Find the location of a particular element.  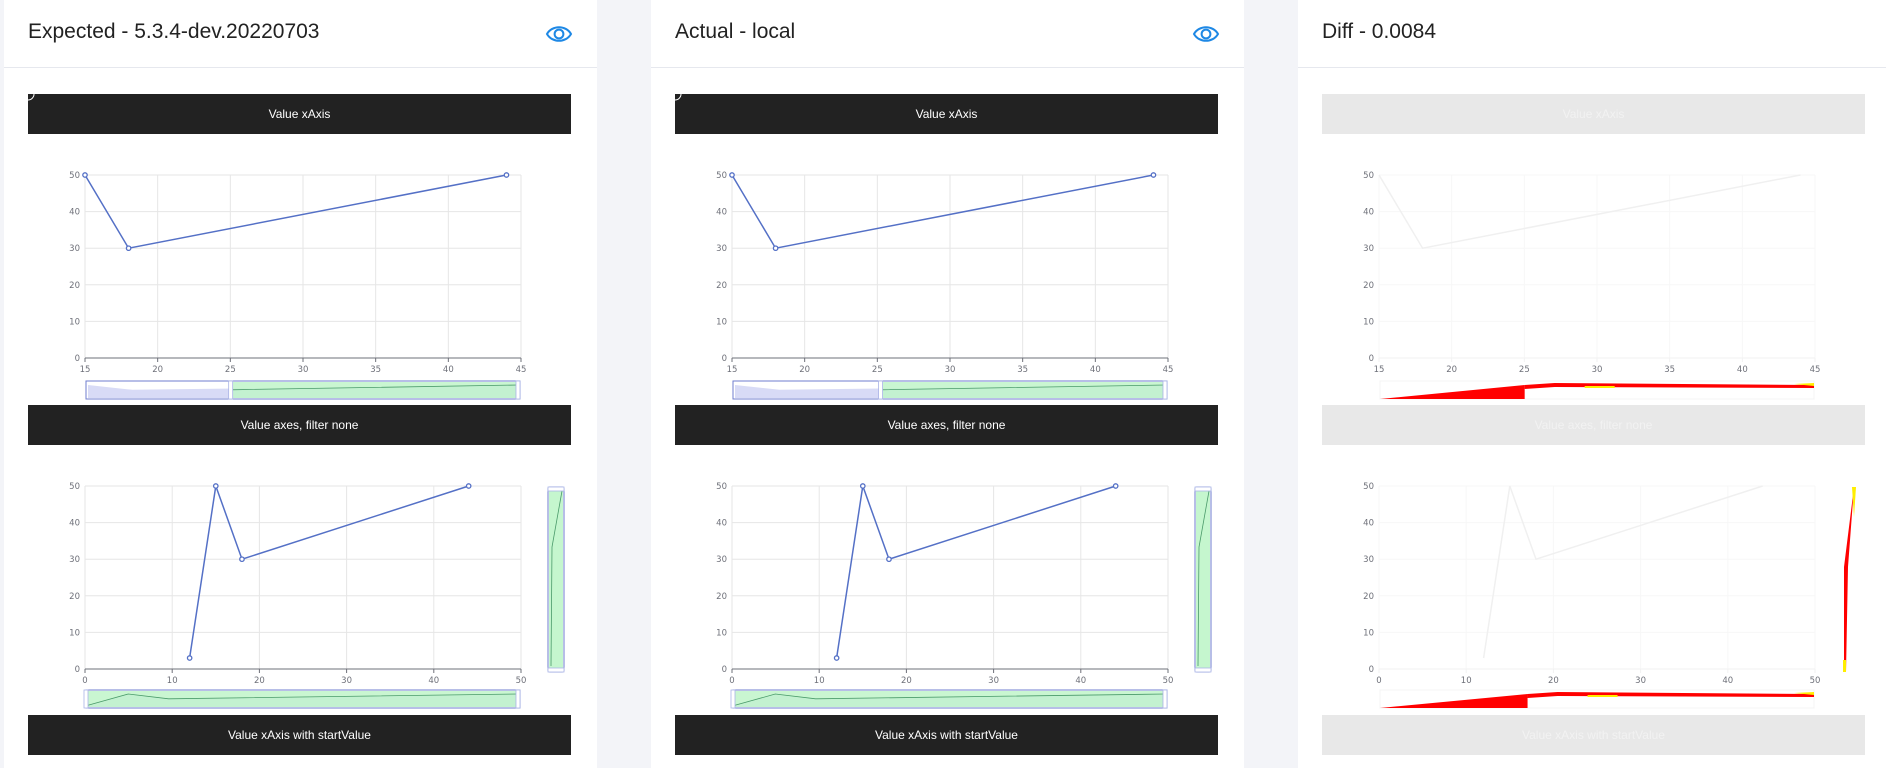

eye-pupil is located at coordinates (559, 34).